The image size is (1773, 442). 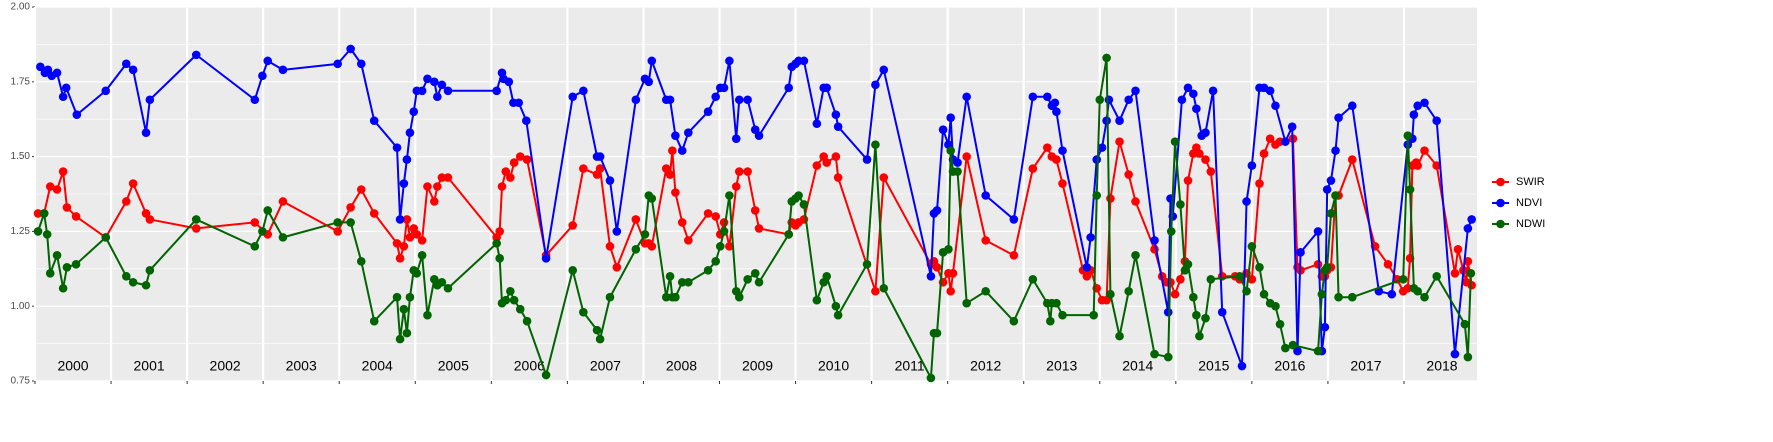 I want to click on year-label: 2014, so click(x=1137, y=366).